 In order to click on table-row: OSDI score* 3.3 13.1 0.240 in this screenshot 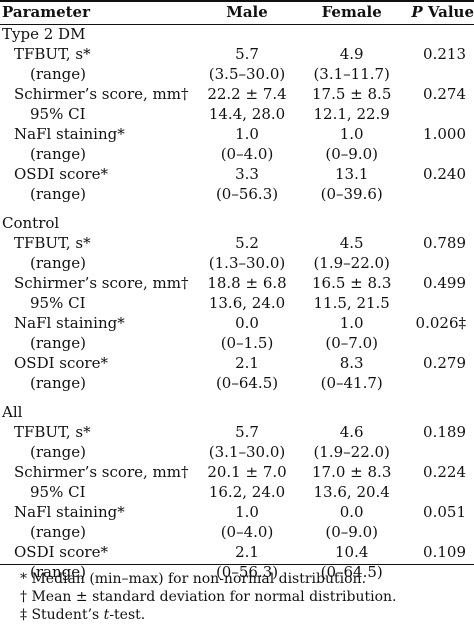, I will do `click(237, 174)`.